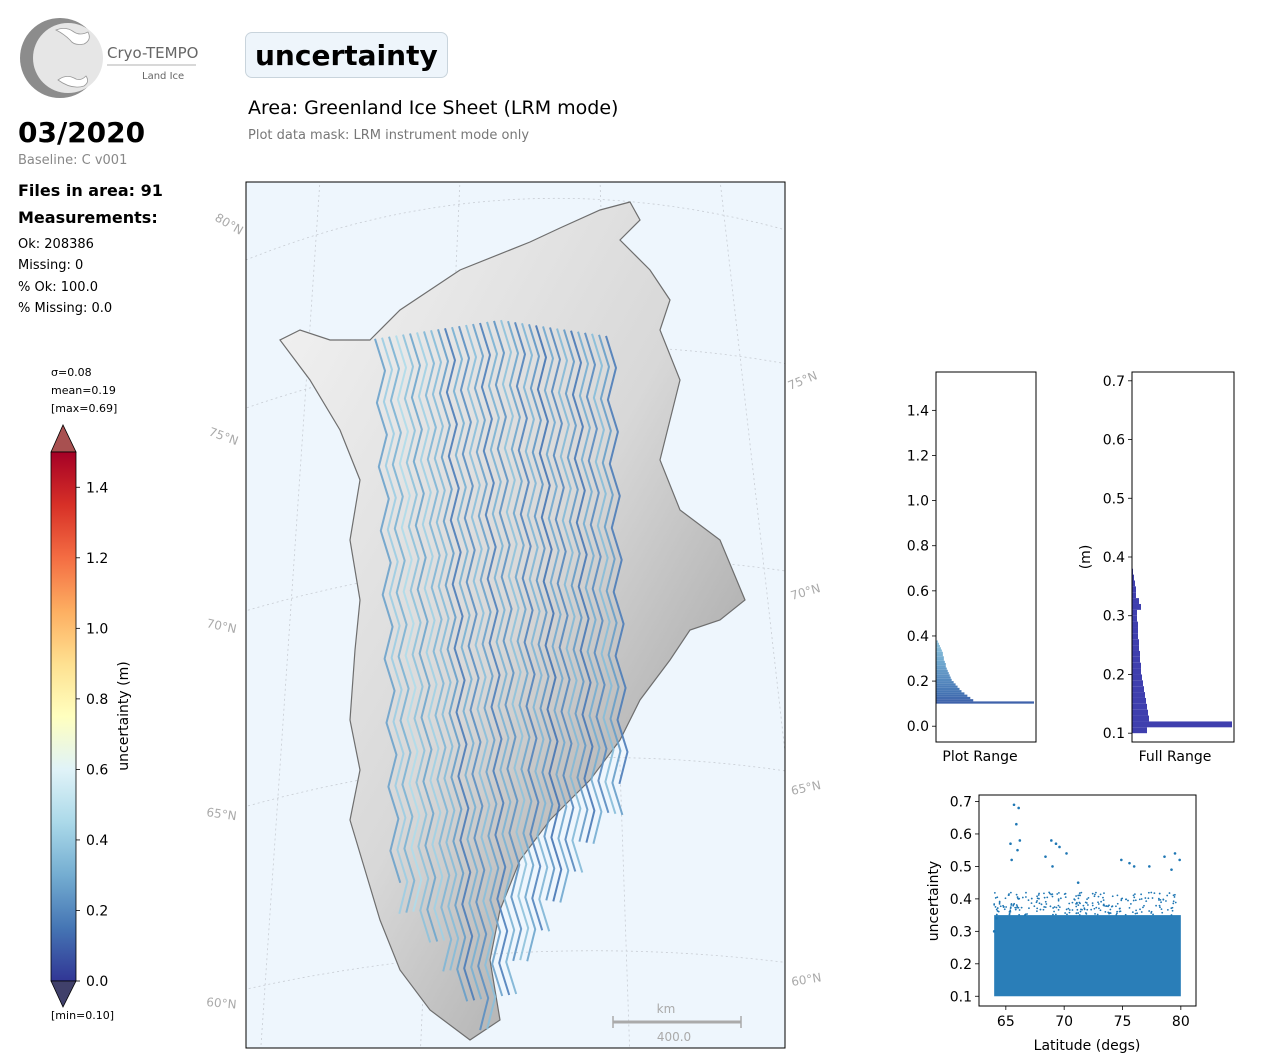 The height and width of the screenshot is (1060, 1272). Describe the element at coordinates (961, 835) in the screenshot. I see `scatter-tick-label: 0.6` at that location.